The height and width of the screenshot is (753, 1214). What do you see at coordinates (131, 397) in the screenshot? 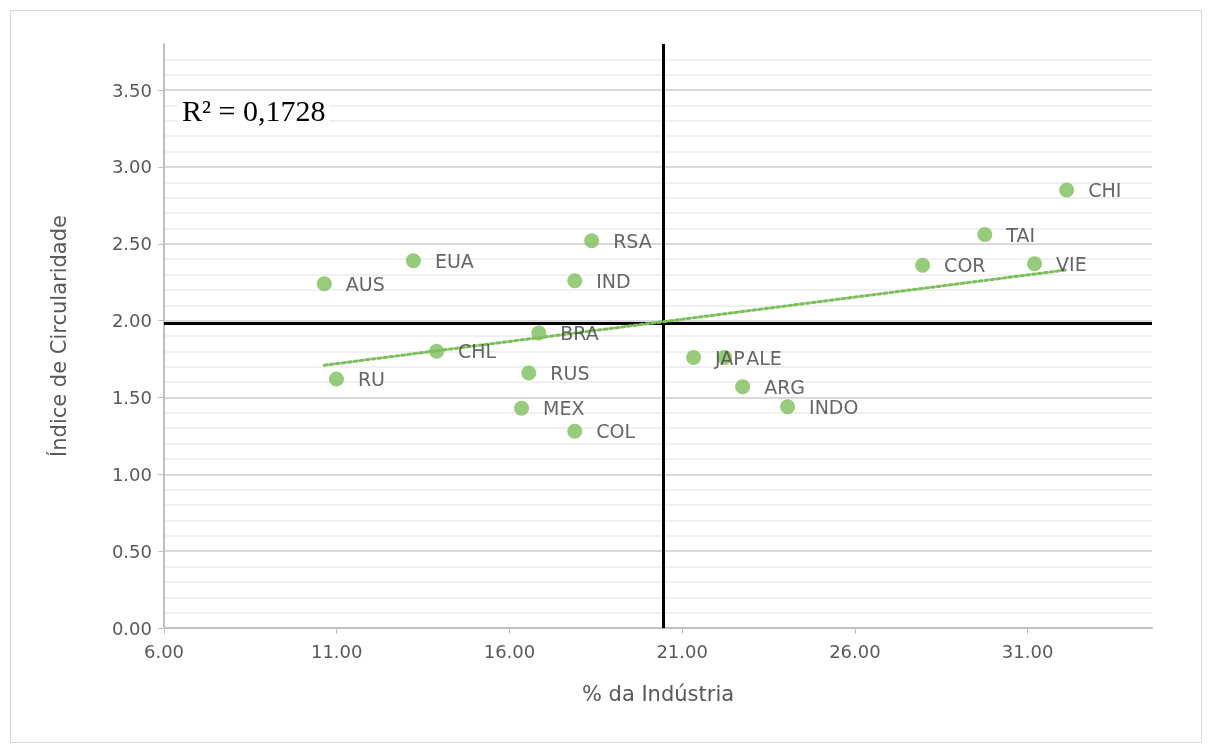
I see `y-tick-label: 1.50` at bounding box center [131, 397].